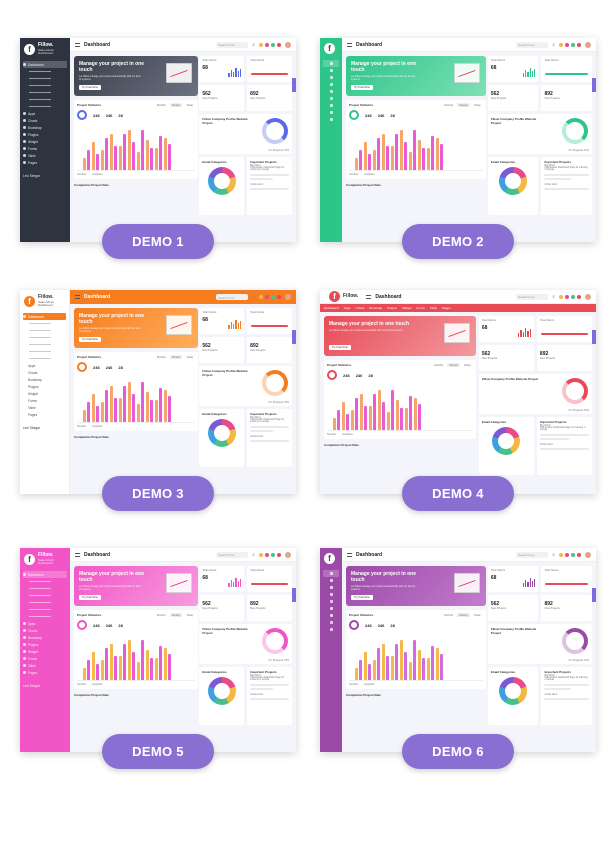 The height and width of the screenshot is (842, 616). I want to click on demo-button: DEMO 2, so click(458, 241).